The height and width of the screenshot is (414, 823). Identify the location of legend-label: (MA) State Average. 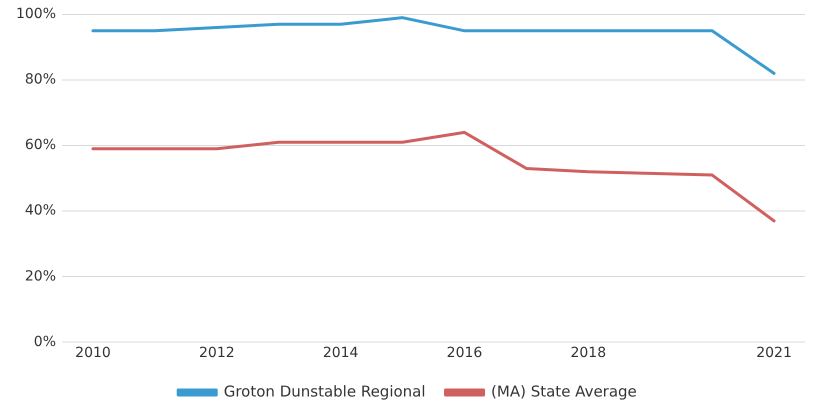
(564, 391).